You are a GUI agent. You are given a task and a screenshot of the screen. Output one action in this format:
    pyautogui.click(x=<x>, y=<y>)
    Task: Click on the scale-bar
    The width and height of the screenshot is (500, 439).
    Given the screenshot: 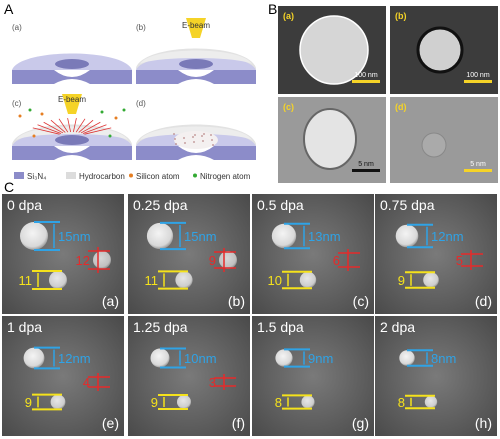 What is the action you would take?
    pyautogui.click(x=478, y=170)
    